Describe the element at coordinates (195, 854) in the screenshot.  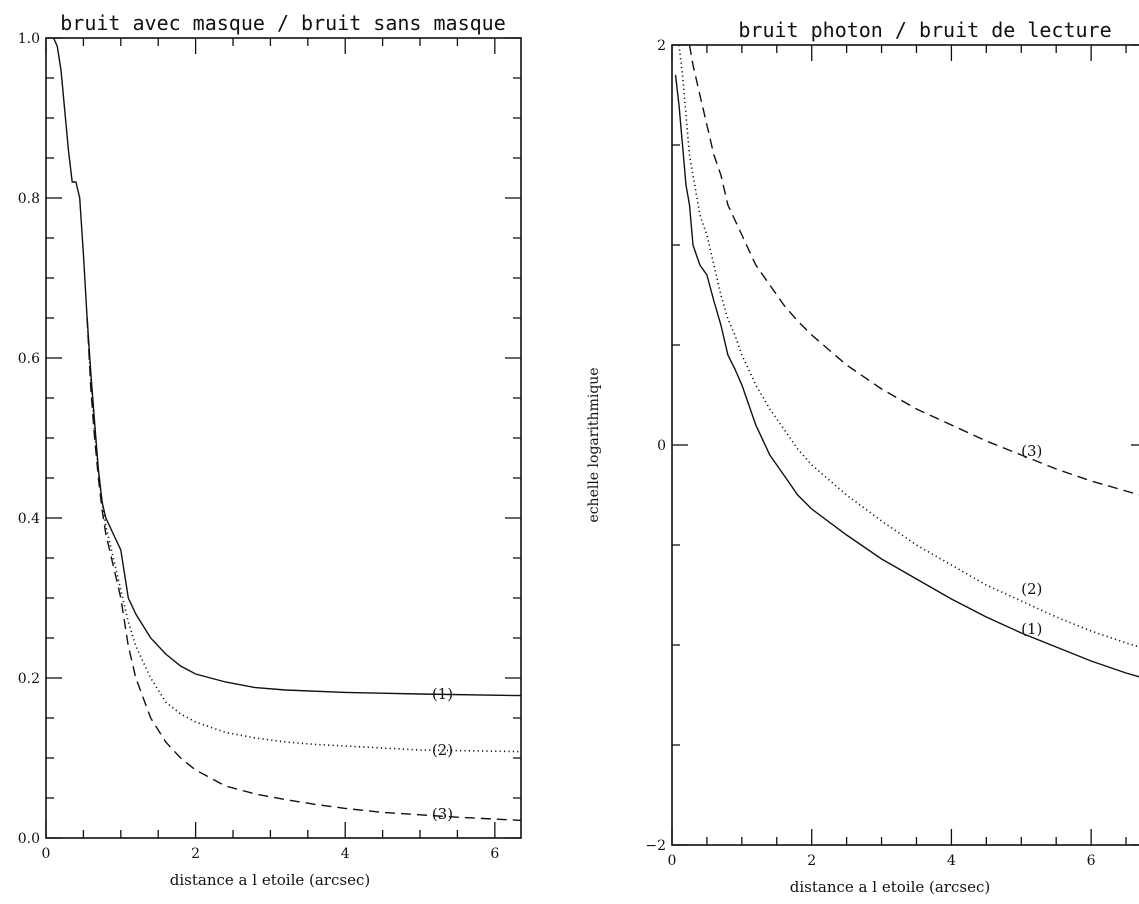
I see `left-x-tick-label: 2` at that location.